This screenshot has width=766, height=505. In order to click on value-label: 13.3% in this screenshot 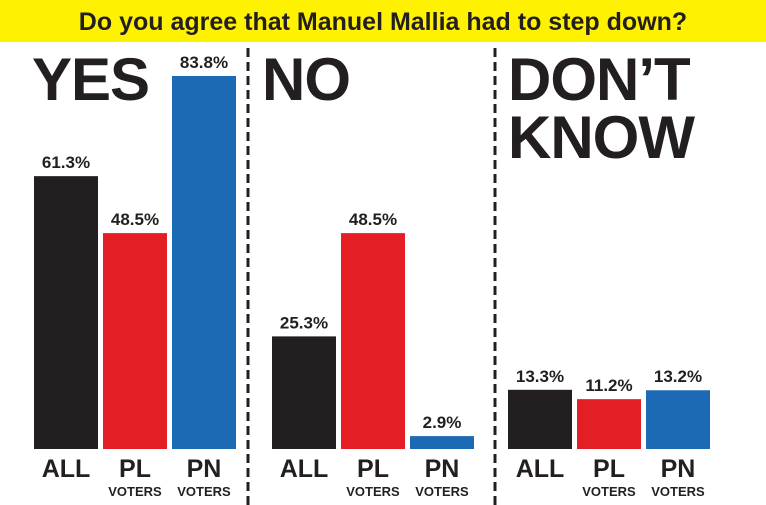, I will do `click(540, 376)`.